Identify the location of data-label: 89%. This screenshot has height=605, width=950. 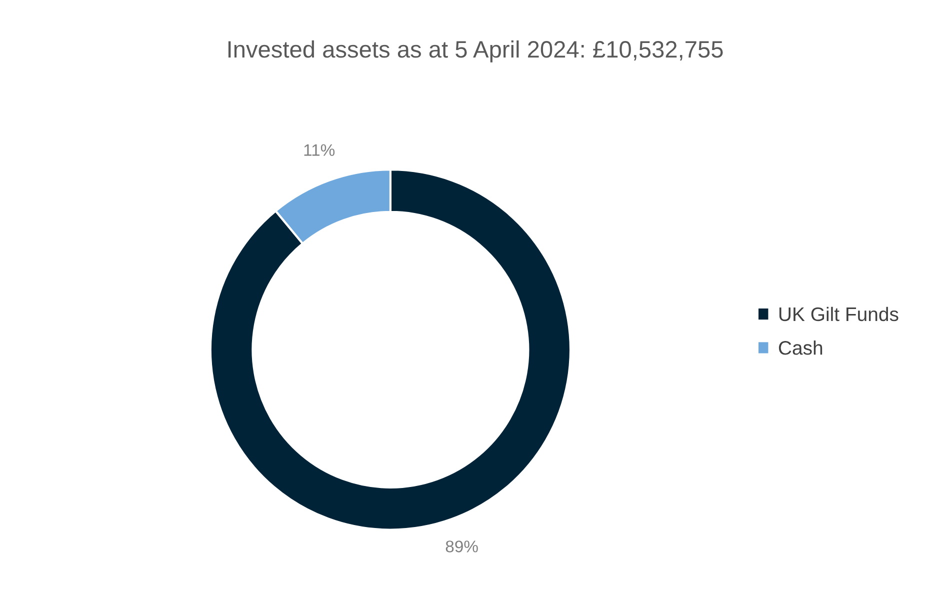
(462, 546).